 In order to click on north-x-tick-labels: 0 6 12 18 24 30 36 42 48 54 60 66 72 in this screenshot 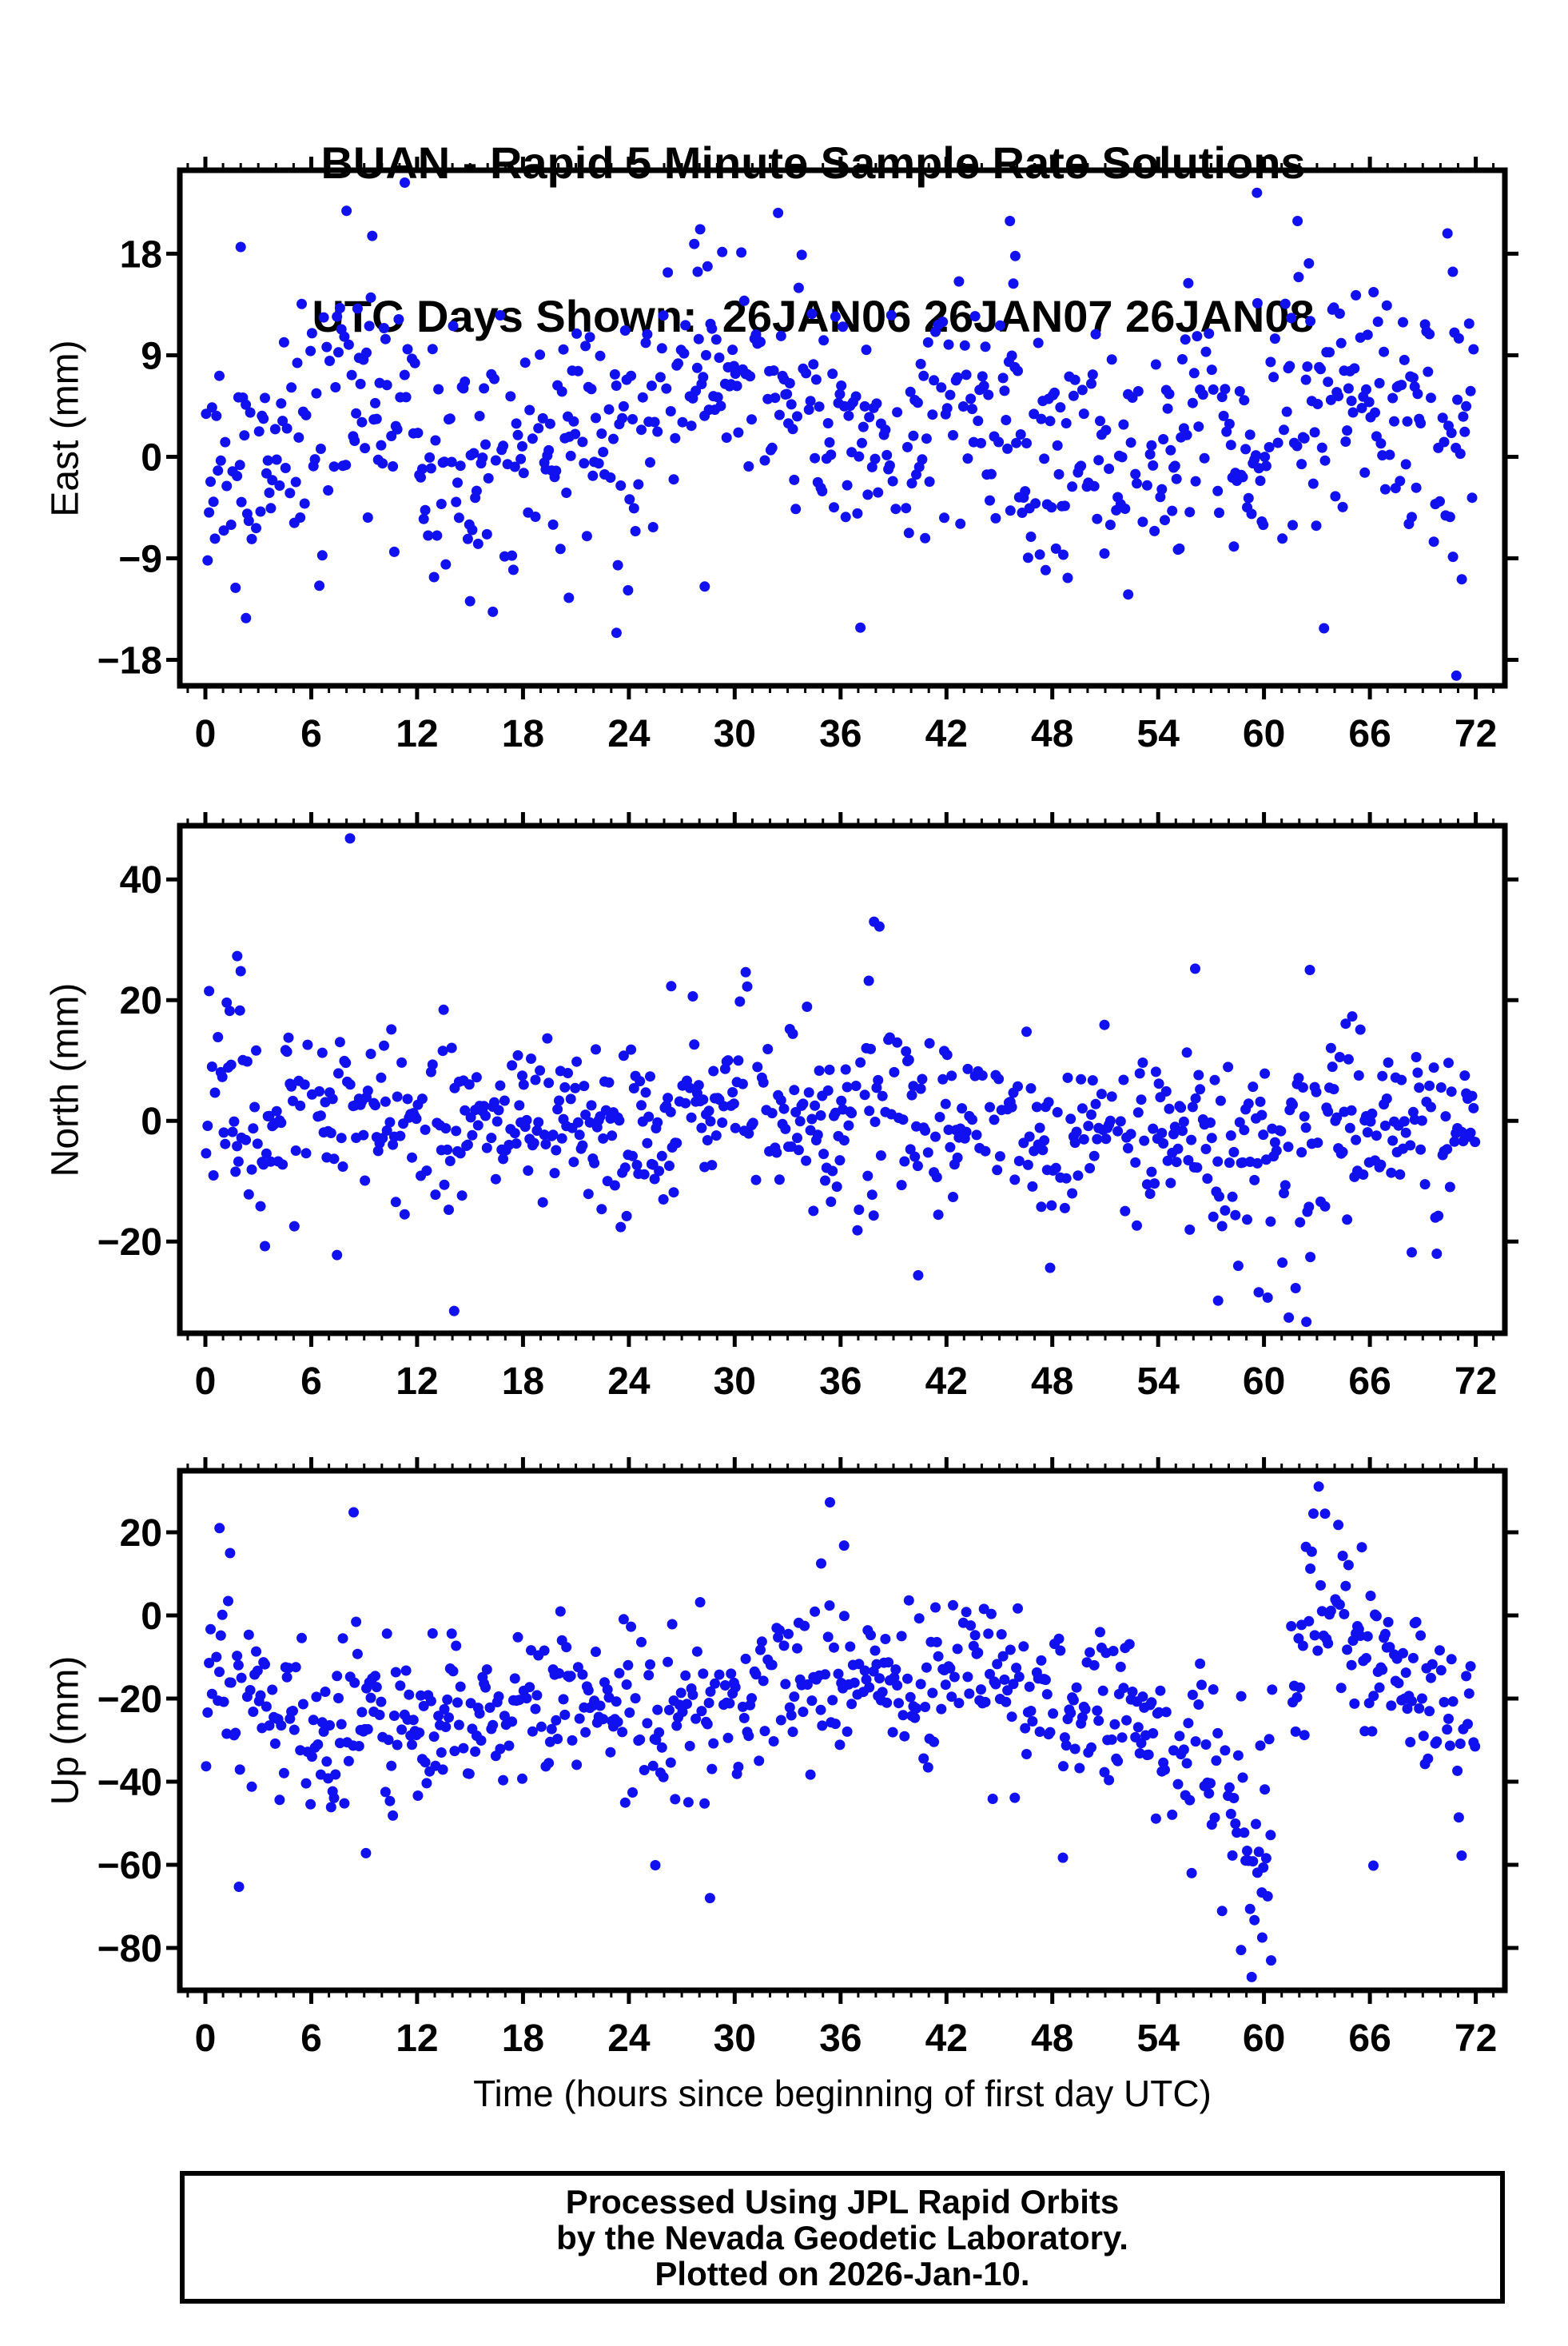, I will do `click(846, 1382)`.